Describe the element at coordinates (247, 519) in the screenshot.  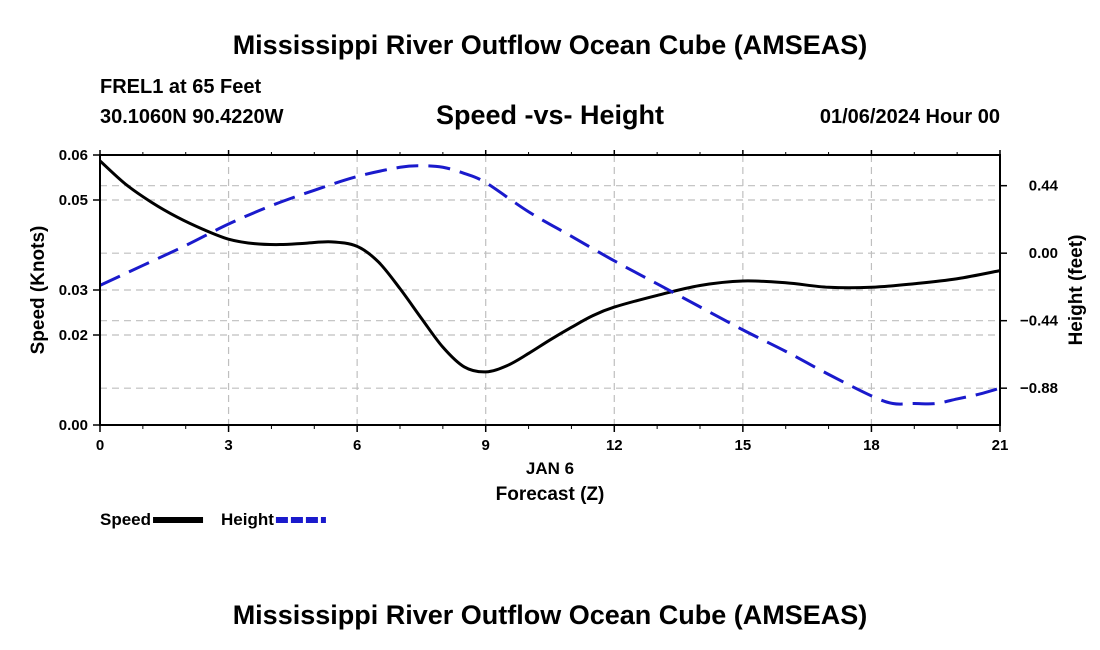
I see `legend-label-height: Height` at that location.